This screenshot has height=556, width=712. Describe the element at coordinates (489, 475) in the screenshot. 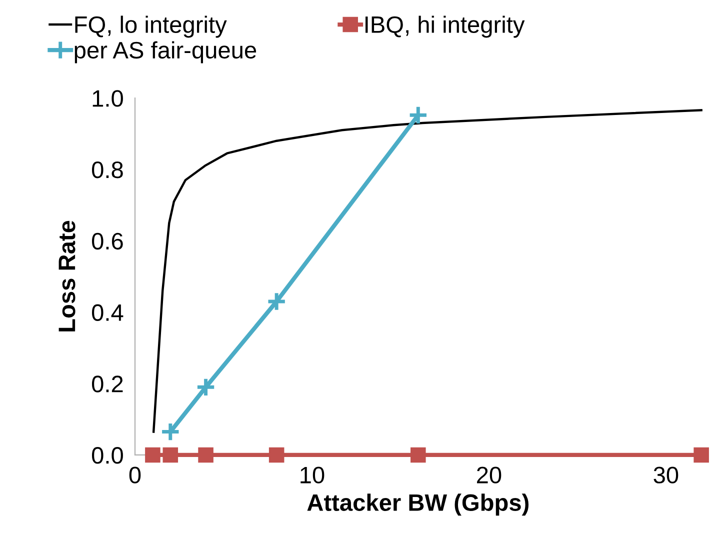

I see `x-tick-label: 20` at that location.